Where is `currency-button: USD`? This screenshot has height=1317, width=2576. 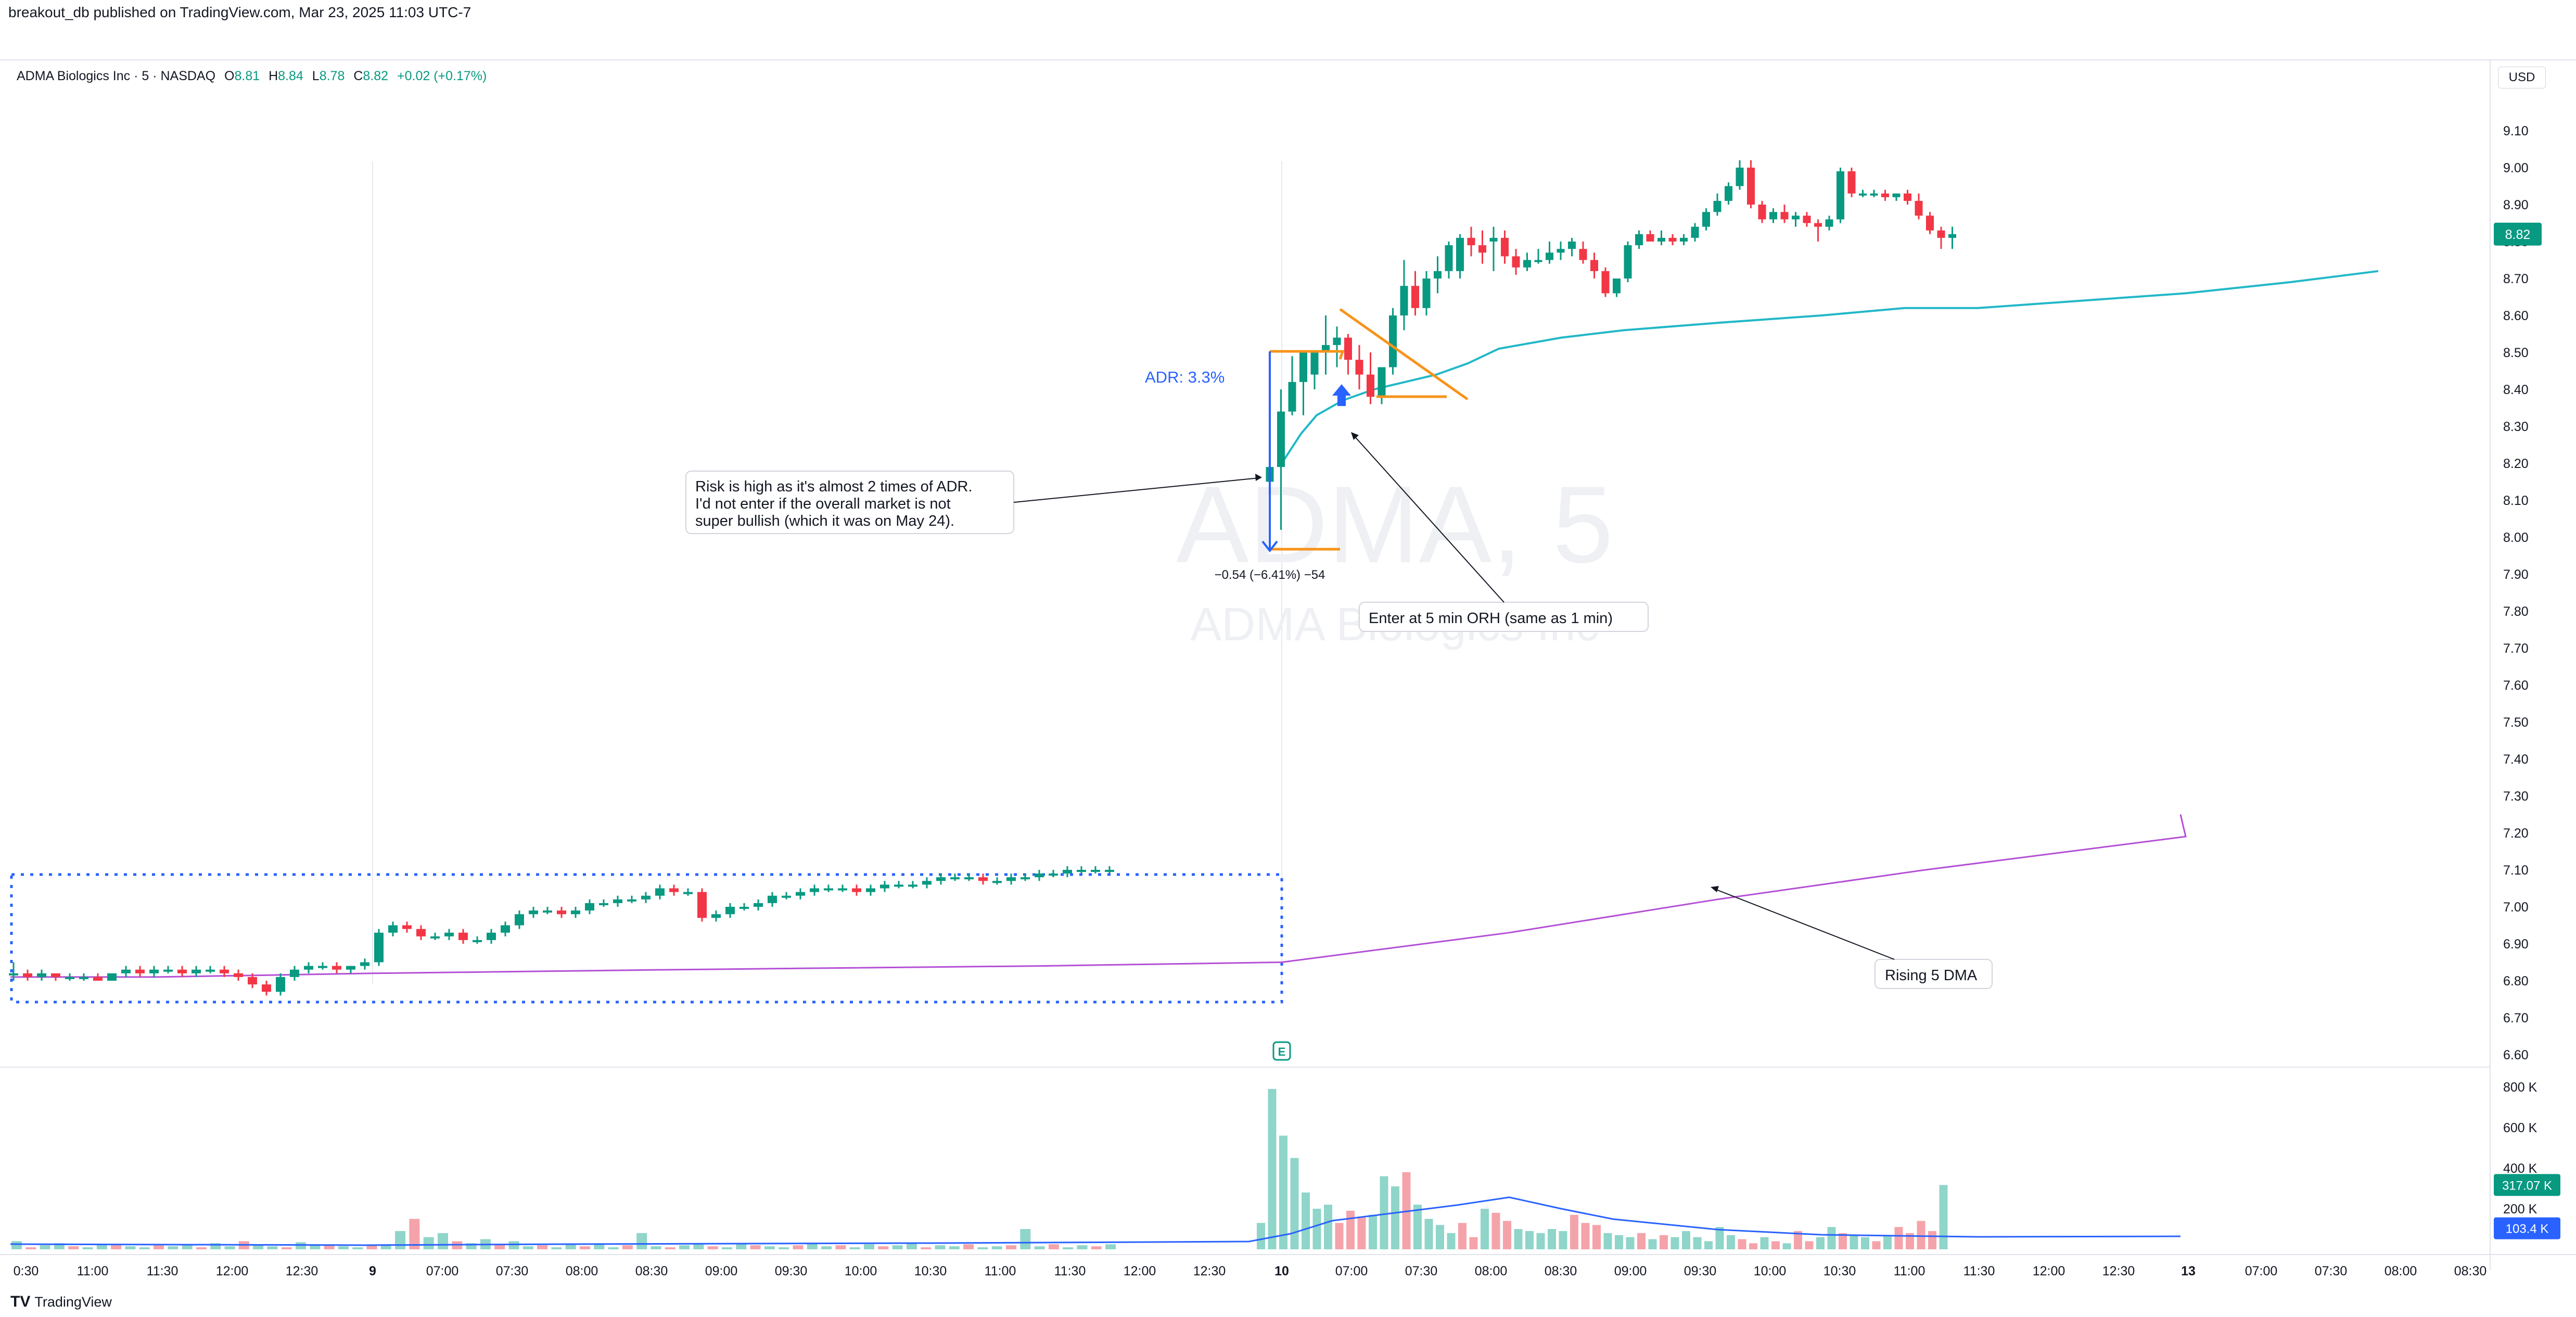
currency-button: USD is located at coordinates (2522, 77).